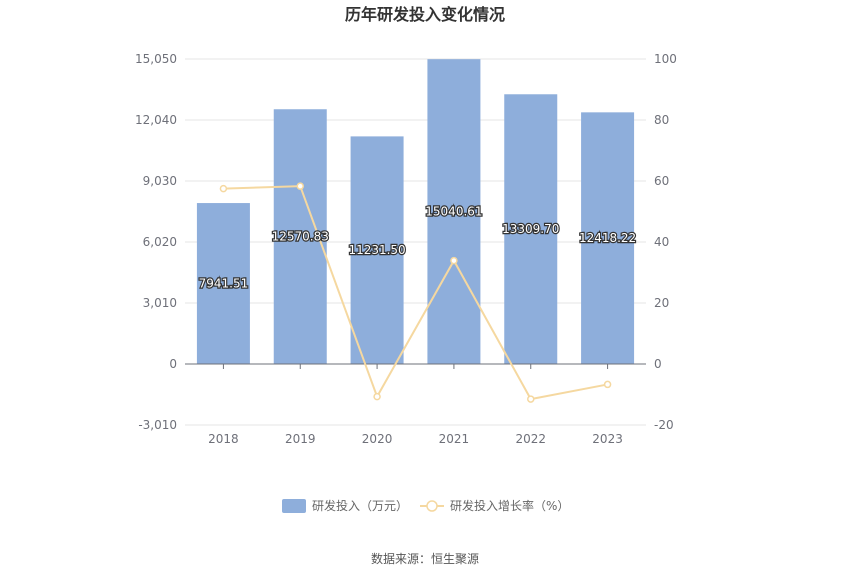 Image resolution: width=850 pixels, height=574 pixels. What do you see at coordinates (425, 558) in the screenshot?
I see `source-note: 数据来源：恒生聚源` at bounding box center [425, 558].